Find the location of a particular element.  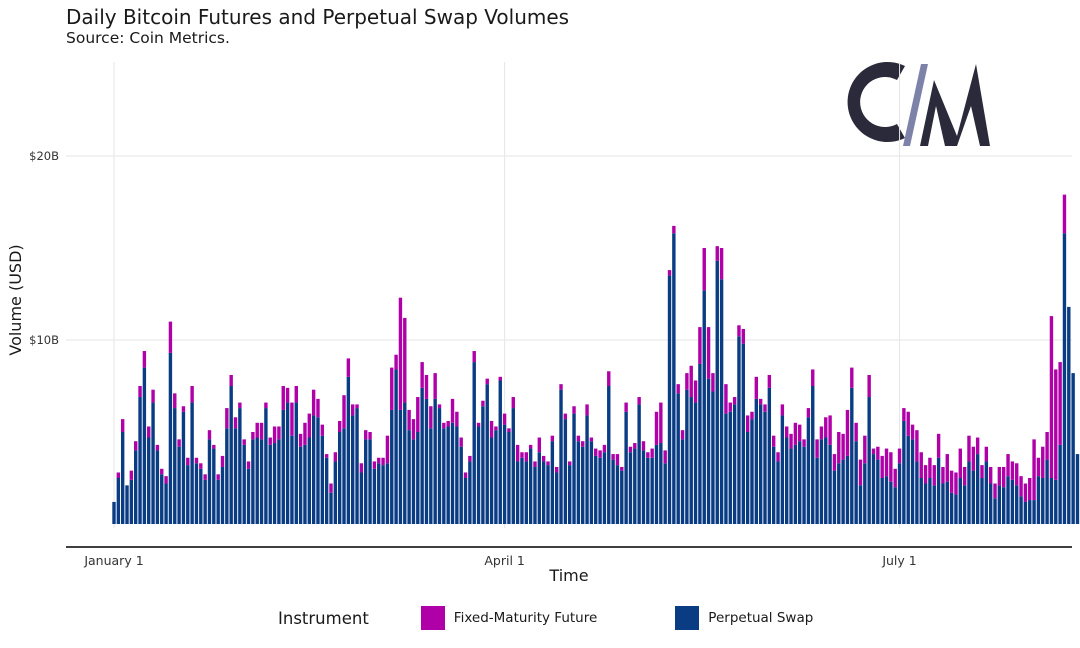

y-axis-title: Volume (USD) is located at coordinates (15, 299).